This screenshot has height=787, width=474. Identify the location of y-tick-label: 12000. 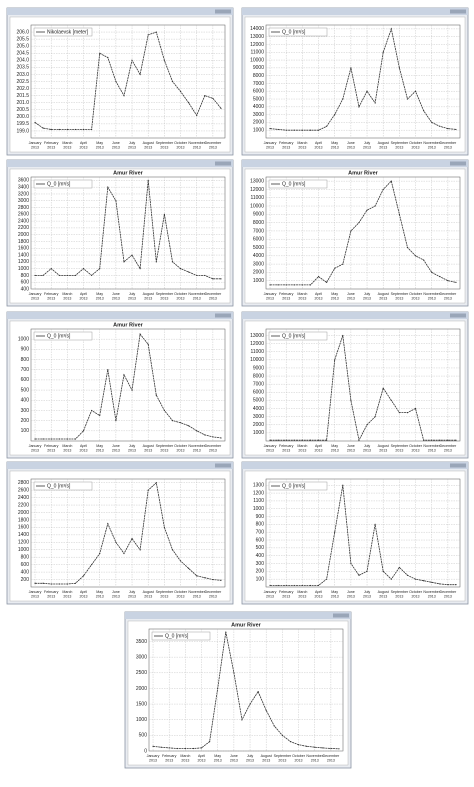
(257, 45).